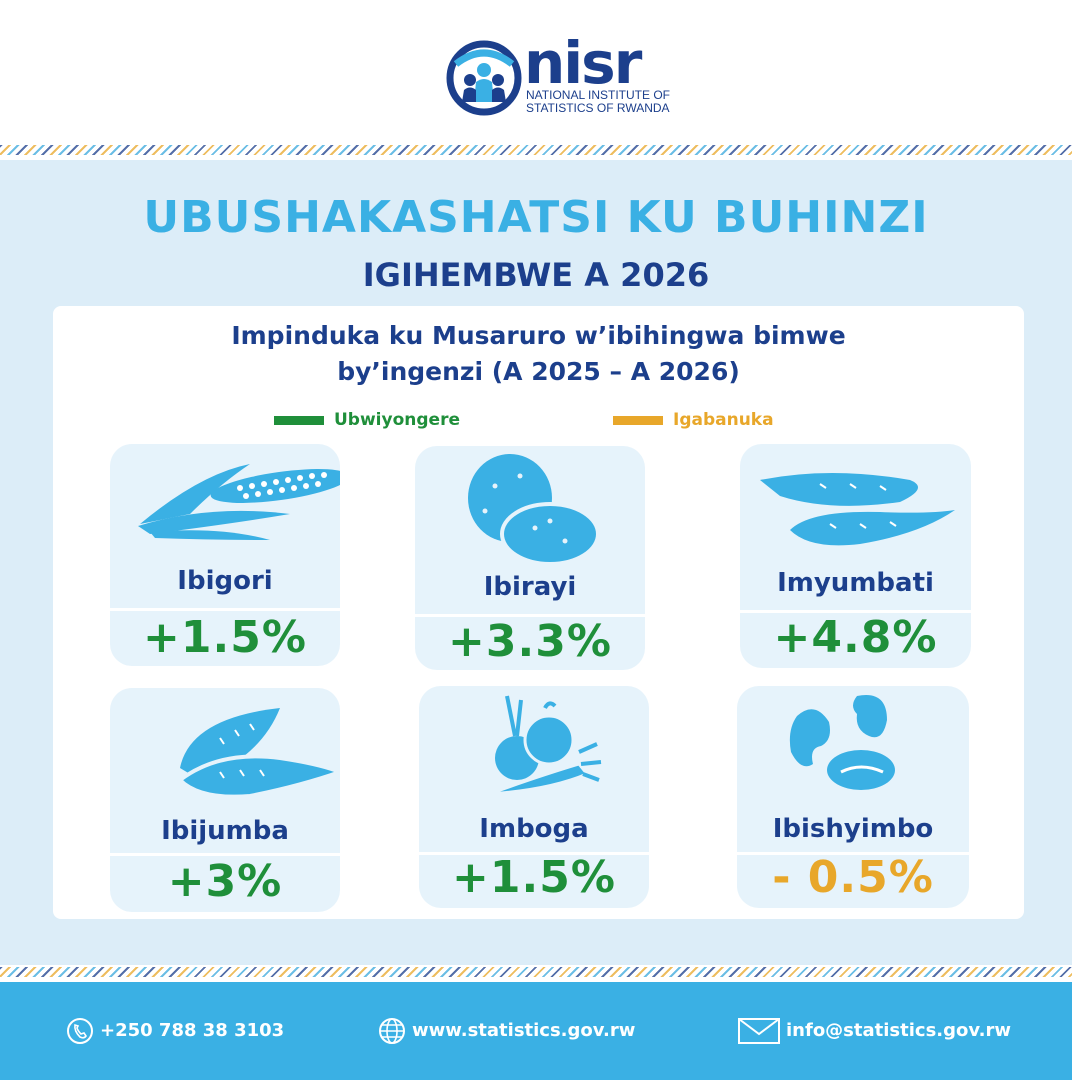 This screenshot has height=1080, width=1072. Describe the element at coordinates (855, 637) in the screenshot. I see `crop-change-value: +4.8%` at that location.